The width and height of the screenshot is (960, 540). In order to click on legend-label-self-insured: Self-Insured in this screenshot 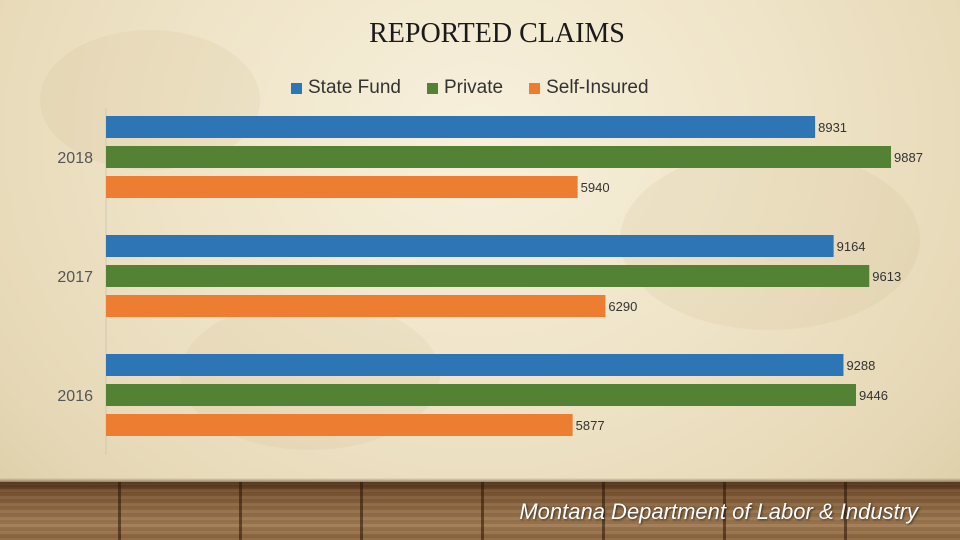, I will do `click(597, 87)`.